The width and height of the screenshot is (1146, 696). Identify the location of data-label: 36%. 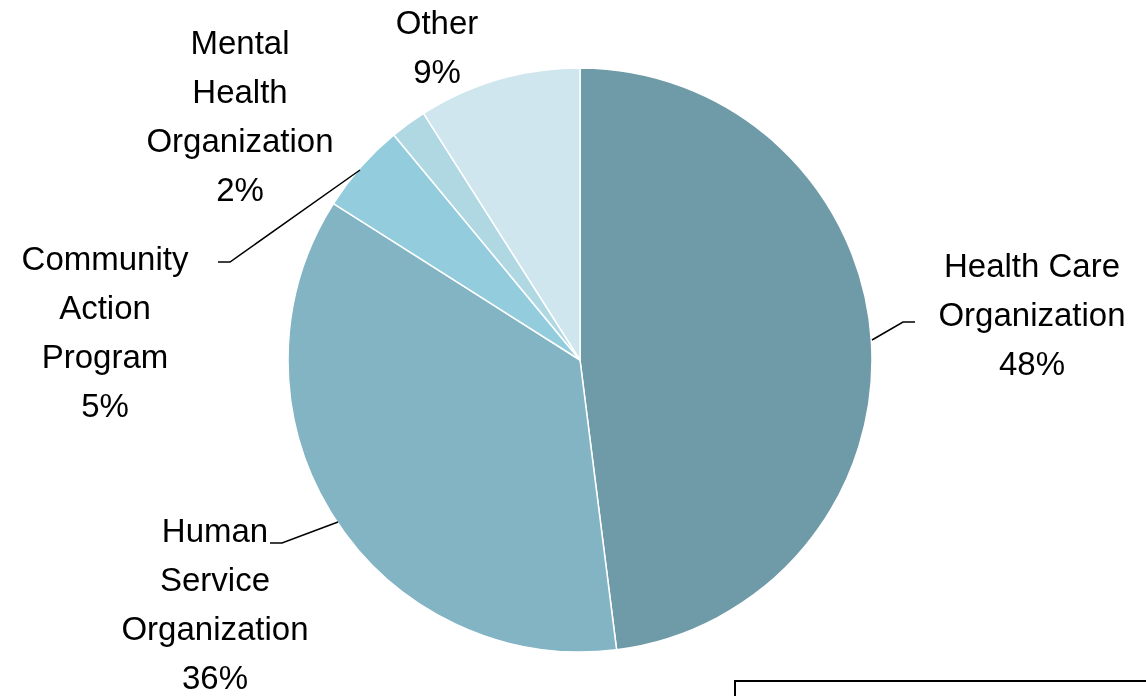
(215, 677).